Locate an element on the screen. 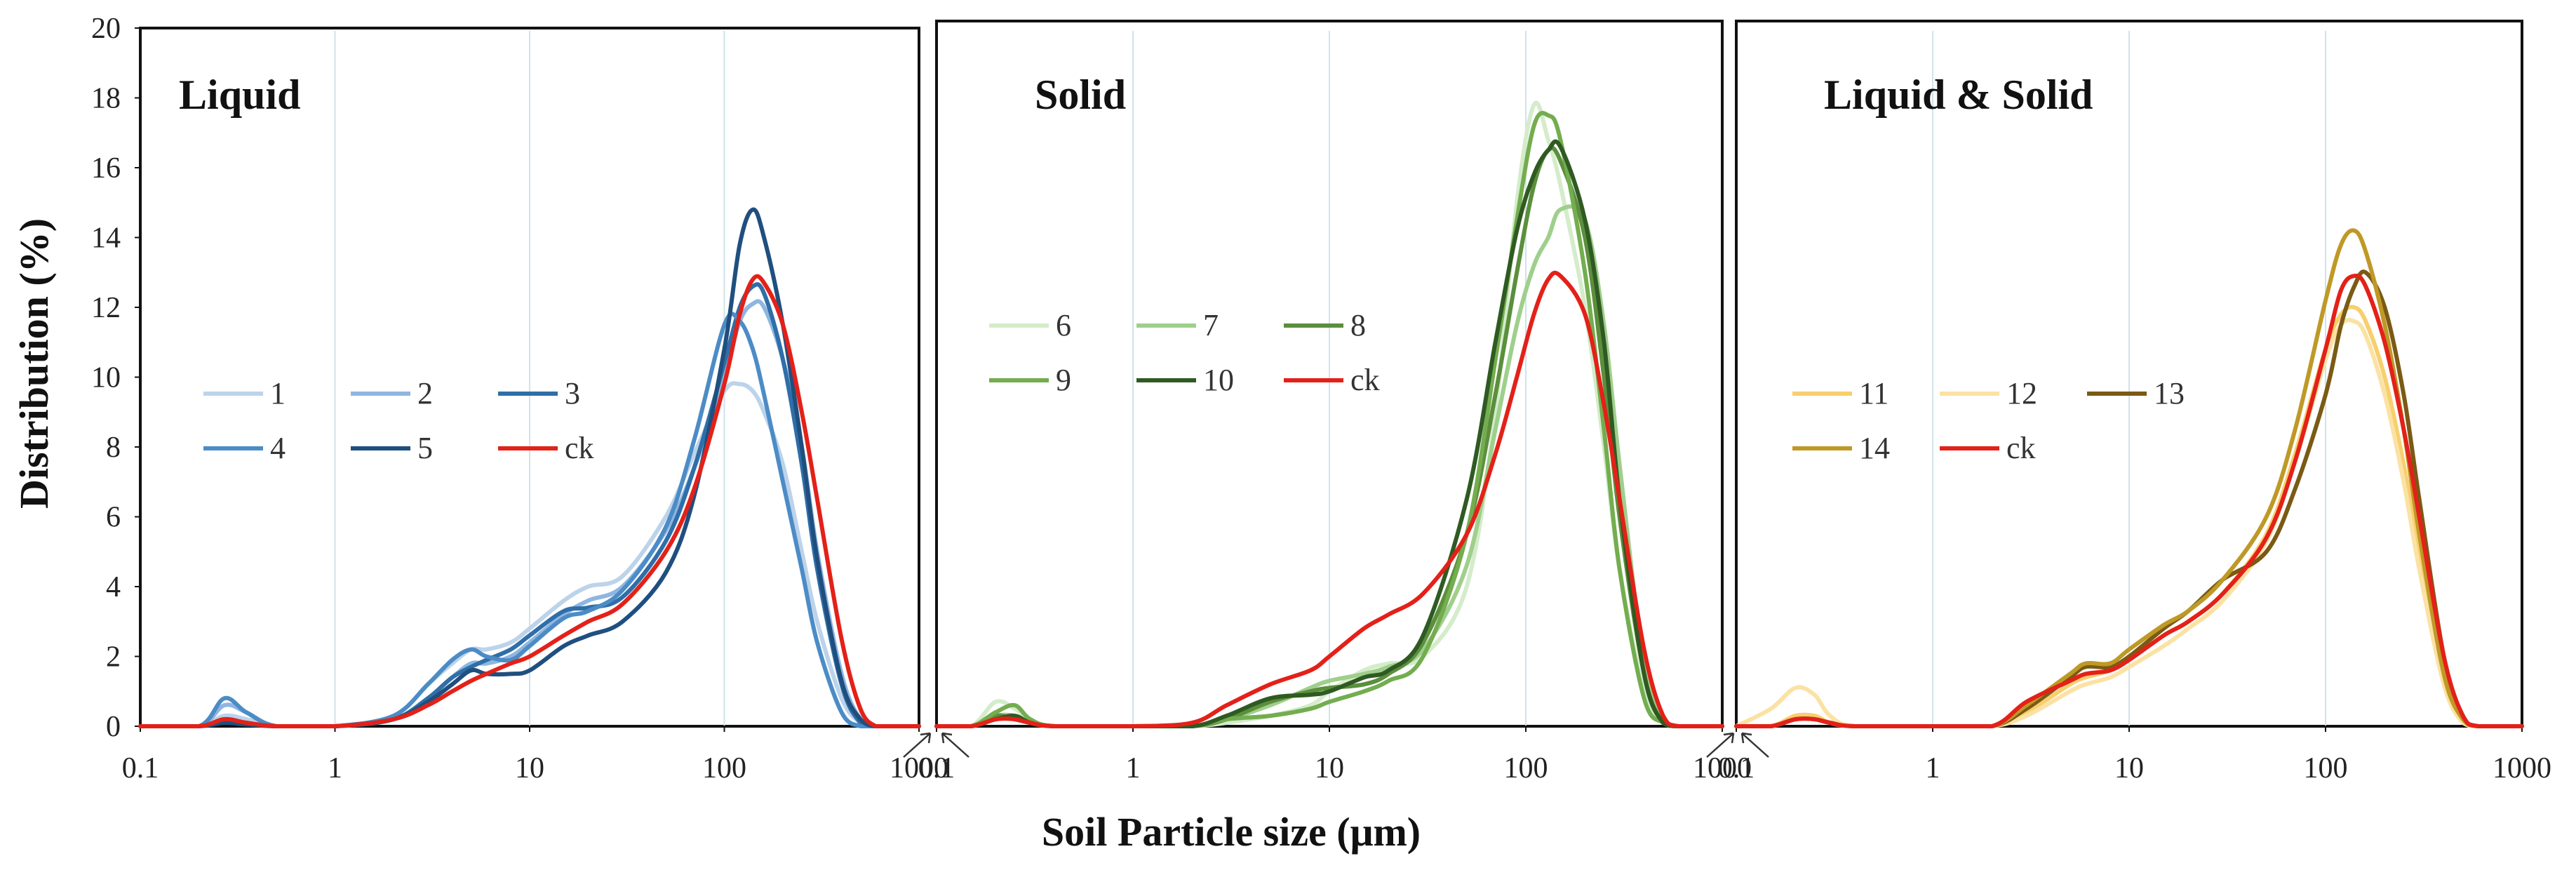 The image size is (2576, 875). y-axis-label: Distribution (%) is located at coordinates (34, 363).